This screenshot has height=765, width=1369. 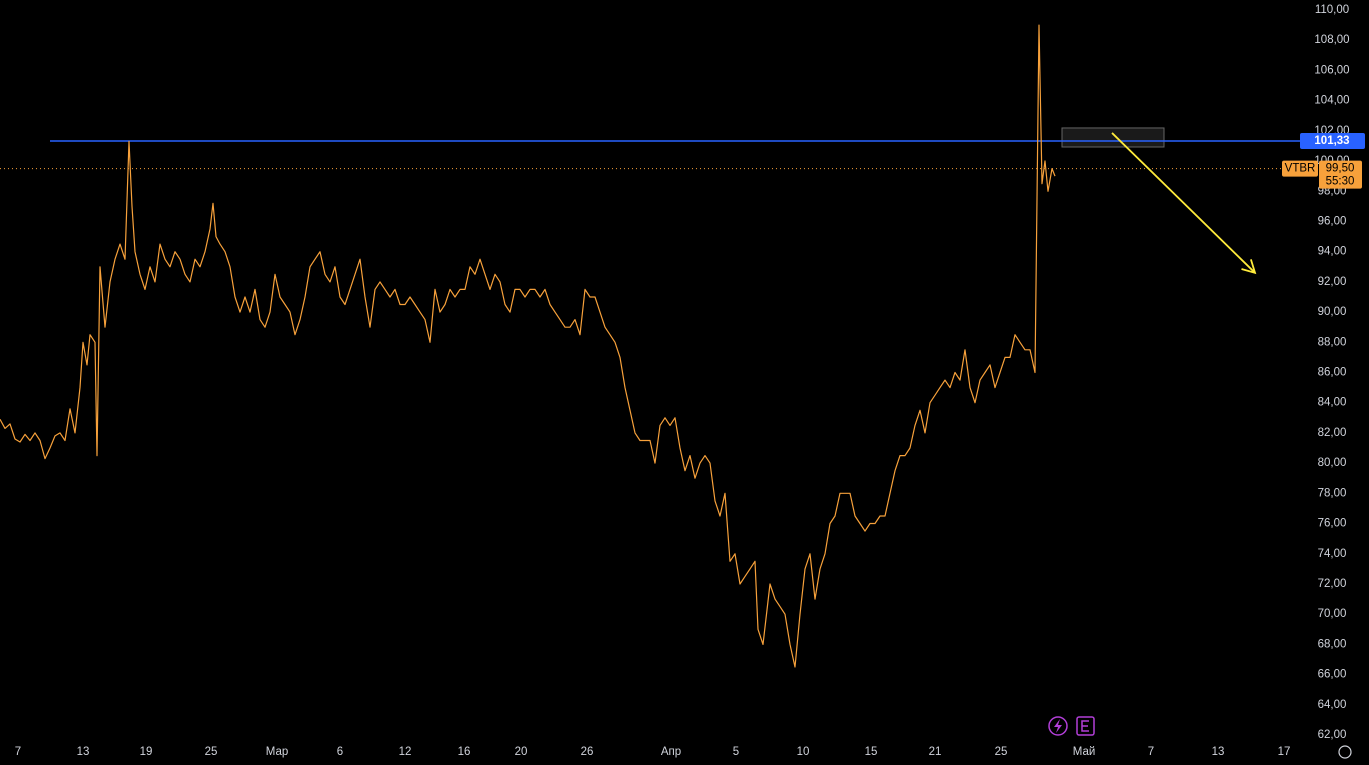 I want to click on arrow-shaft, so click(x=1183, y=203).